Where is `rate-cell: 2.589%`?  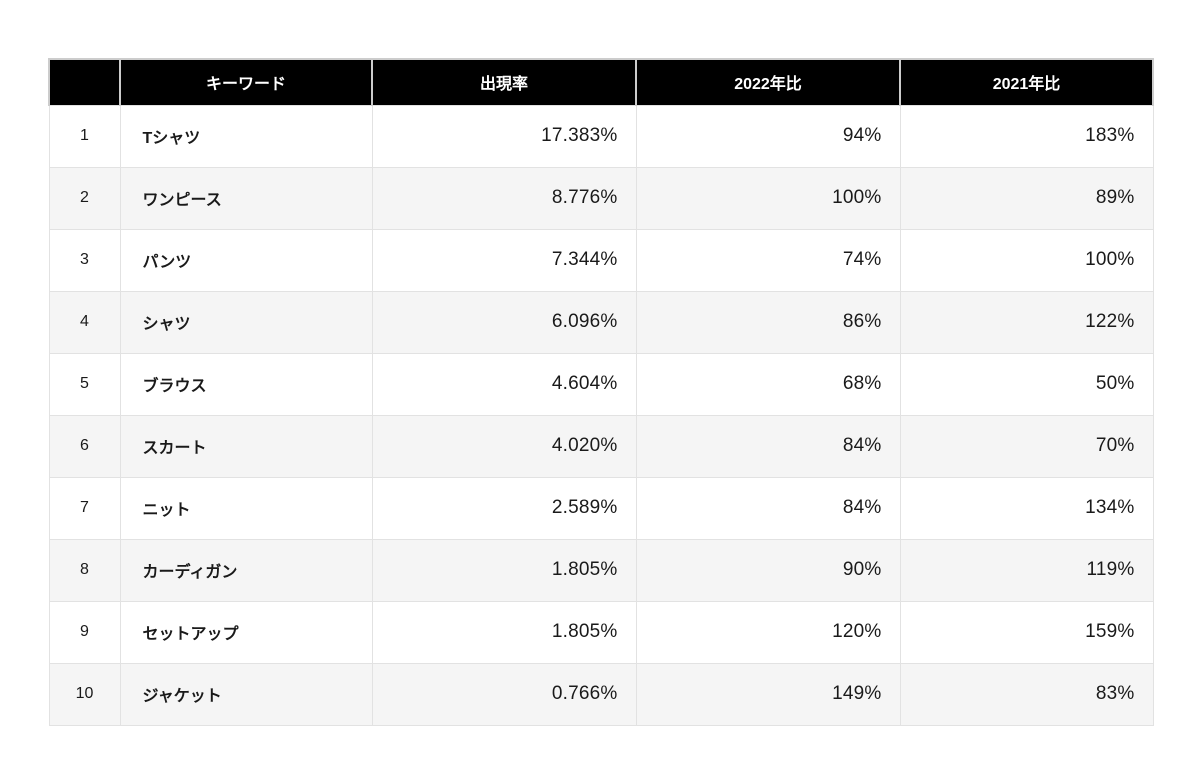
rate-cell: 2.589% is located at coordinates (504, 508).